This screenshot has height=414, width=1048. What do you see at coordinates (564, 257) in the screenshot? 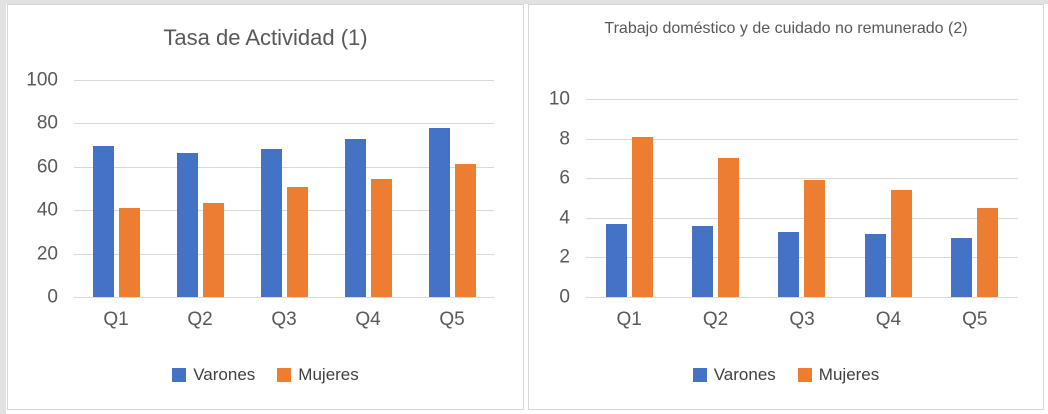
I see `y-axis-tick-label: 2` at bounding box center [564, 257].